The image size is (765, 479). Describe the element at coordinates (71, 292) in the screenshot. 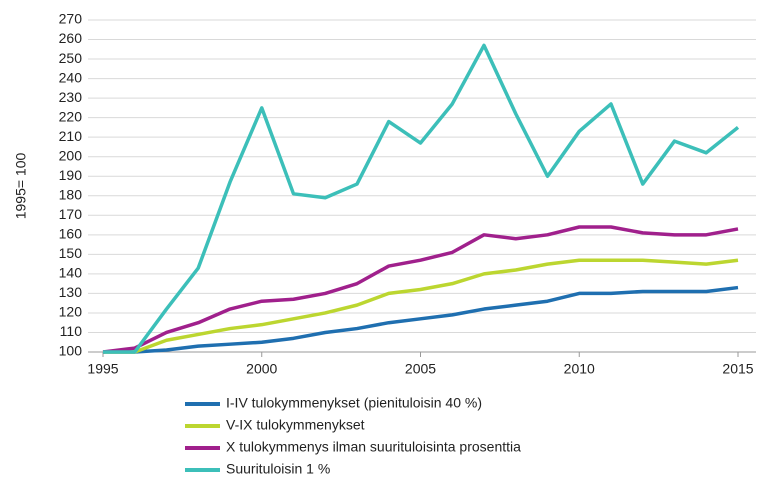

I see `y-tick-label: 130` at that location.